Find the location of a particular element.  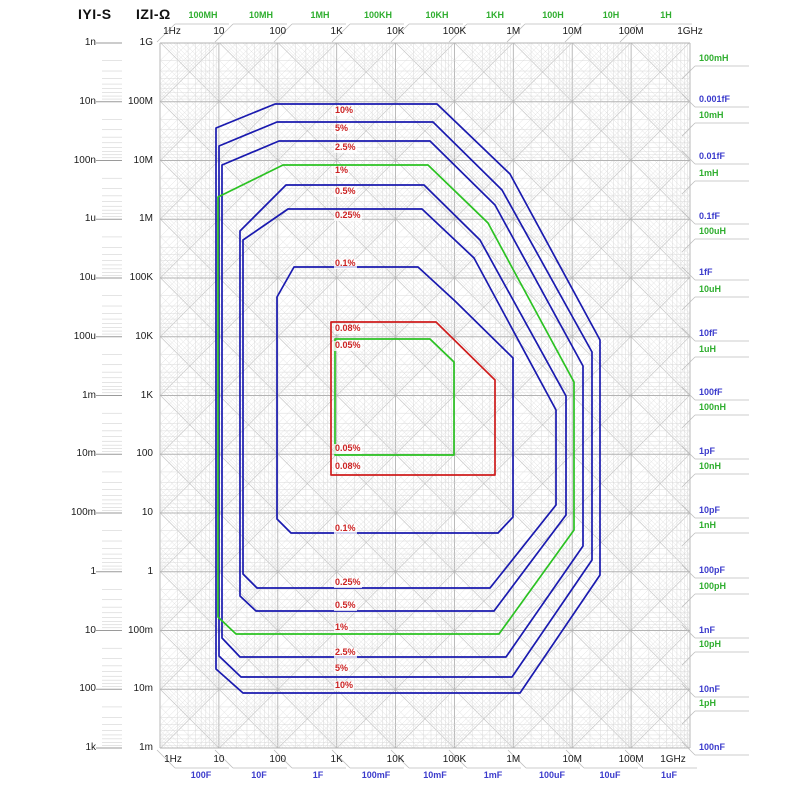

capacitance-label-bottom: 1F is located at coordinates (318, 775).